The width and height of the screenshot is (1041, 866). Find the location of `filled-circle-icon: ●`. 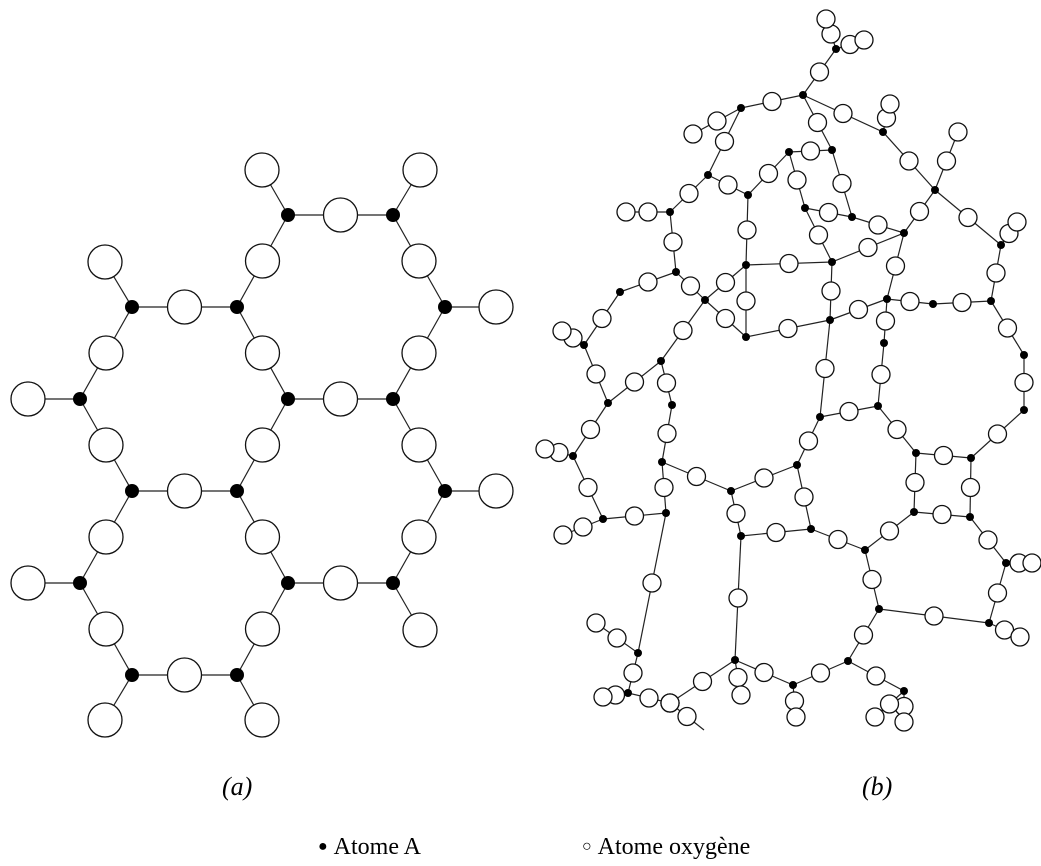

filled-circle-icon: ● is located at coordinates (323, 846).